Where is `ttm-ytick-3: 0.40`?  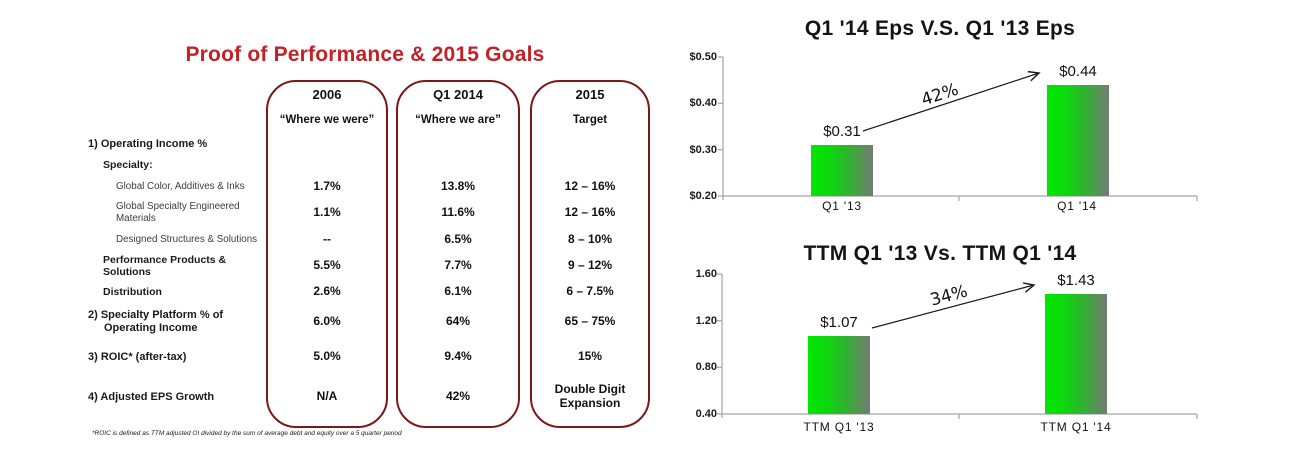
ttm-ytick-3: 0.40 is located at coordinates (706, 414).